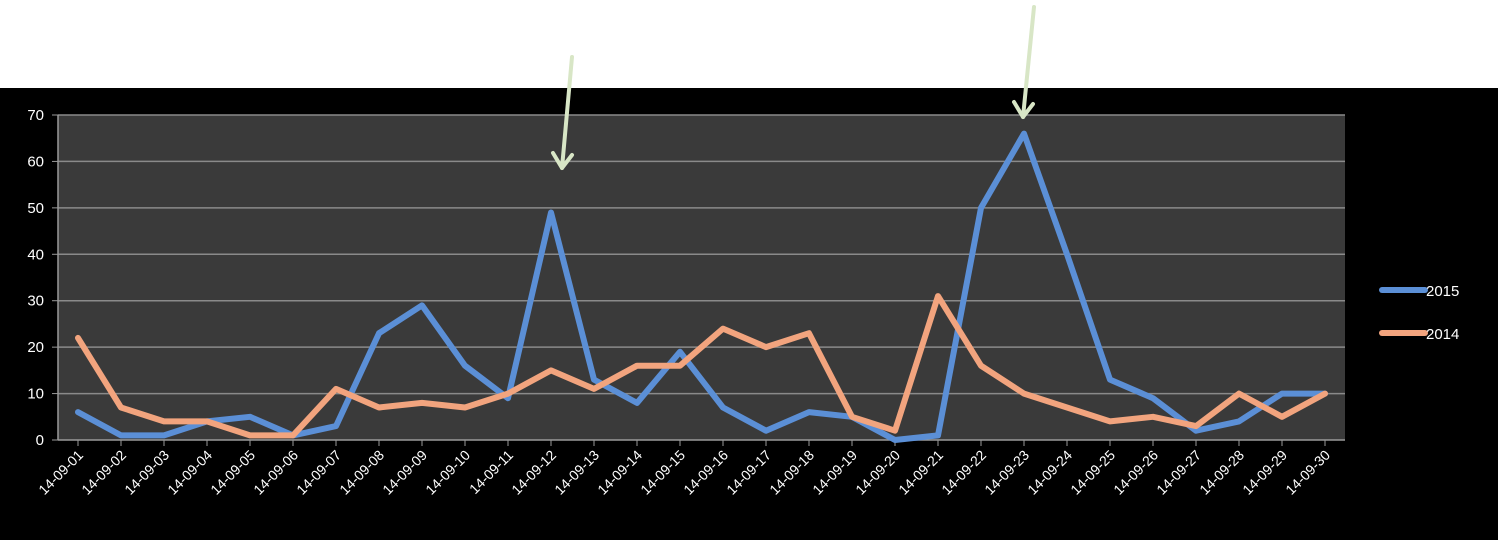 This screenshot has width=1498, height=540. Describe the element at coordinates (35, 301) in the screenshot. I see `y-tick-label: 30` at that location.